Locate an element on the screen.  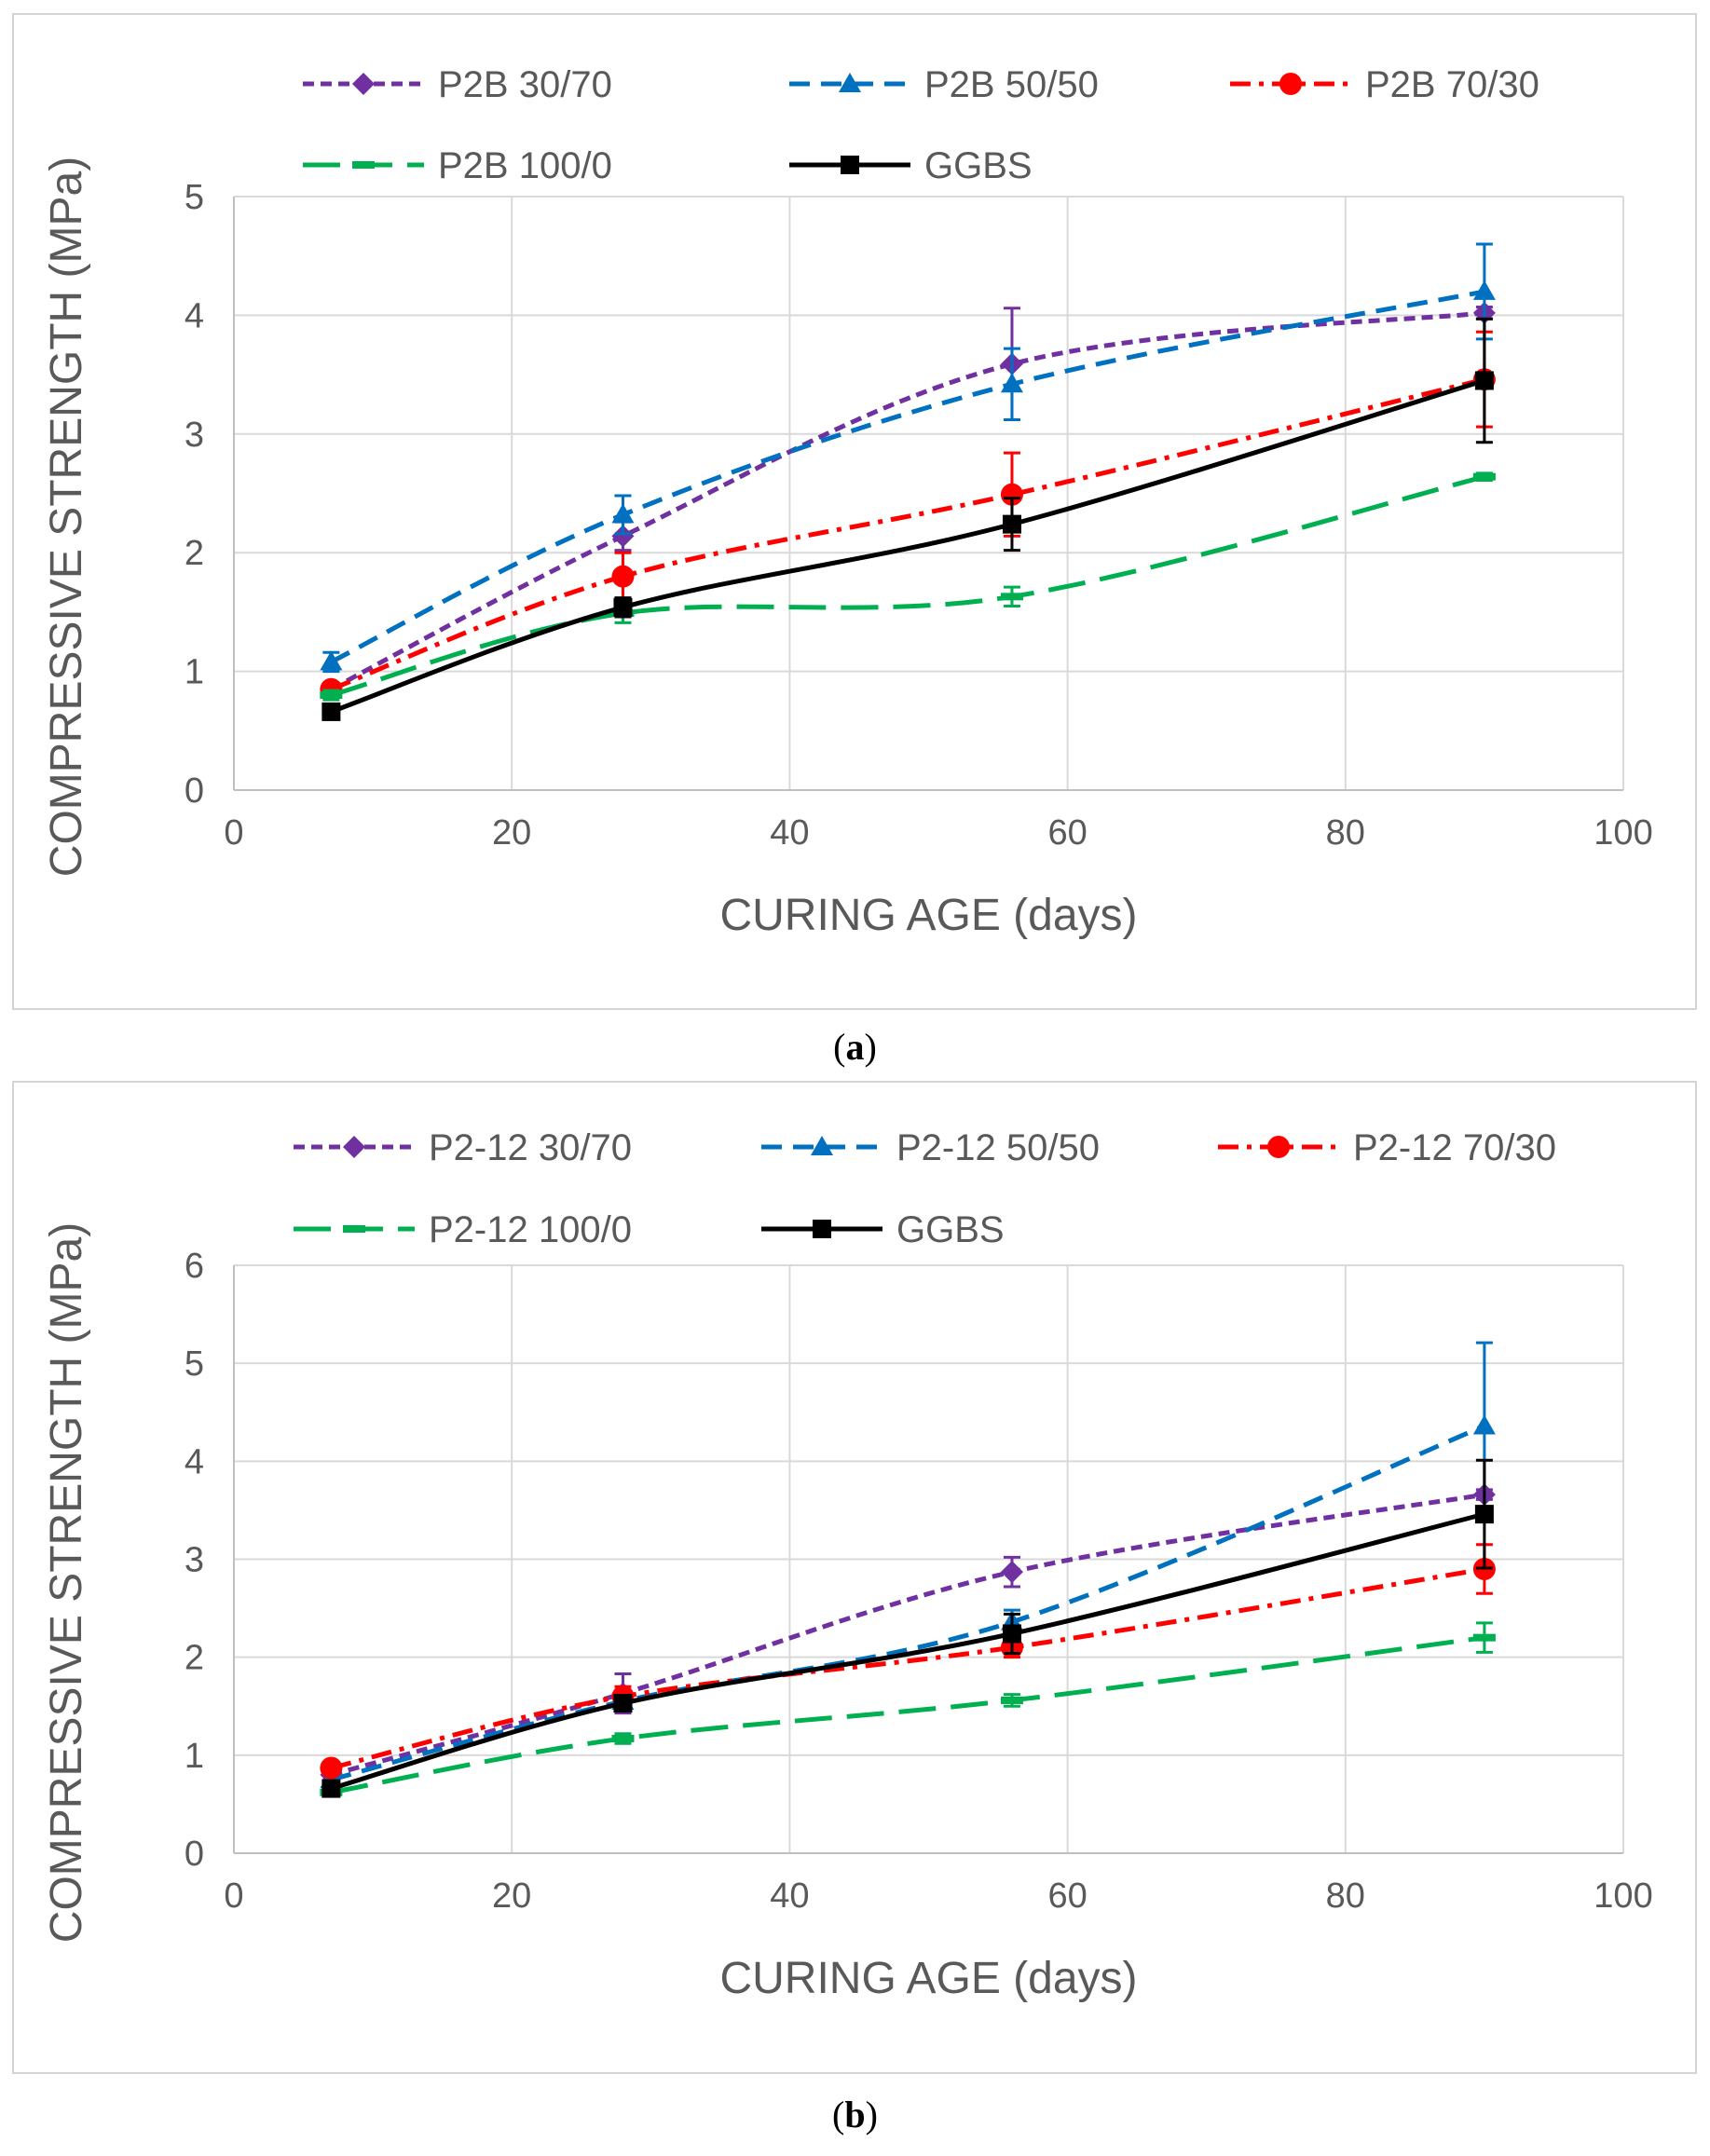
chart-a-x-tick-label: 40 is located at coordinates (790, 833).